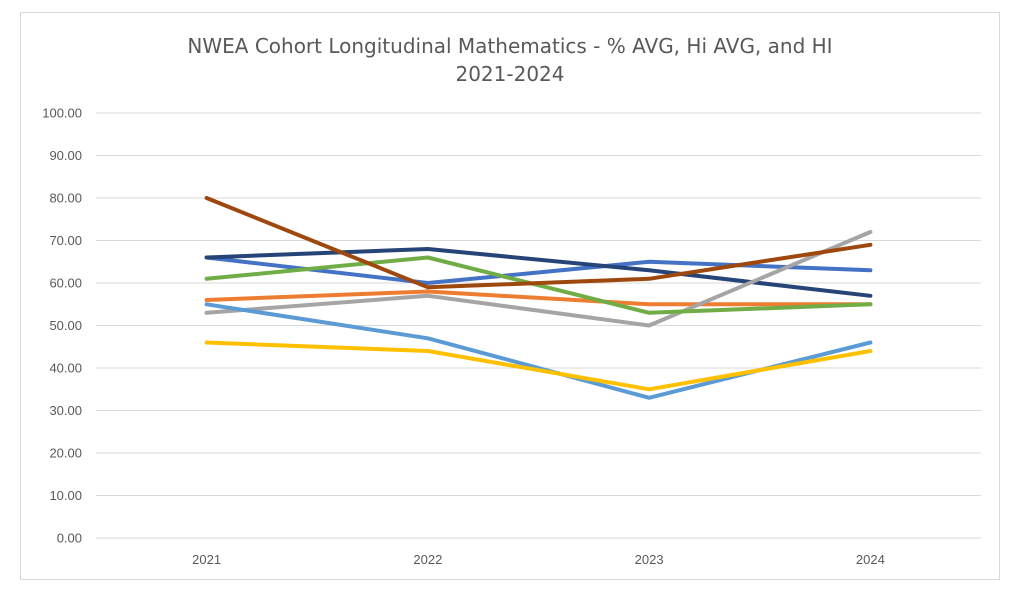  I want to click on y-tick-label: 30.00, so click(65, 410).